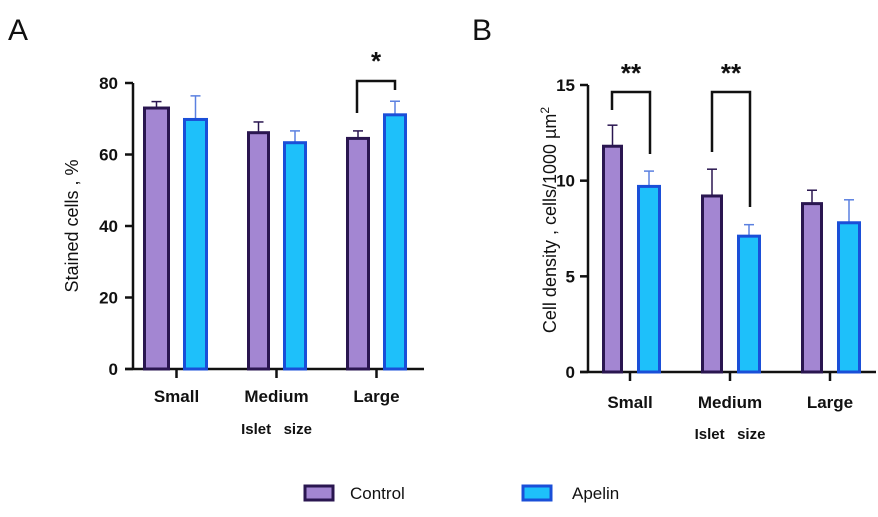  What do you see at coordinates (595, 493) in the screenshot?
I see `legend-label-apelin: Apelin` at bounding box center [595, 493].